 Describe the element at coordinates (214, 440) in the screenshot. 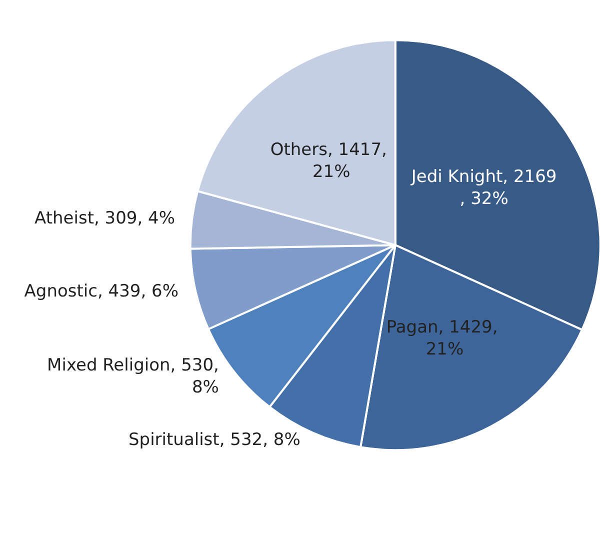

I see `slice-label: Spiritualist, 532, 8%` at that location.